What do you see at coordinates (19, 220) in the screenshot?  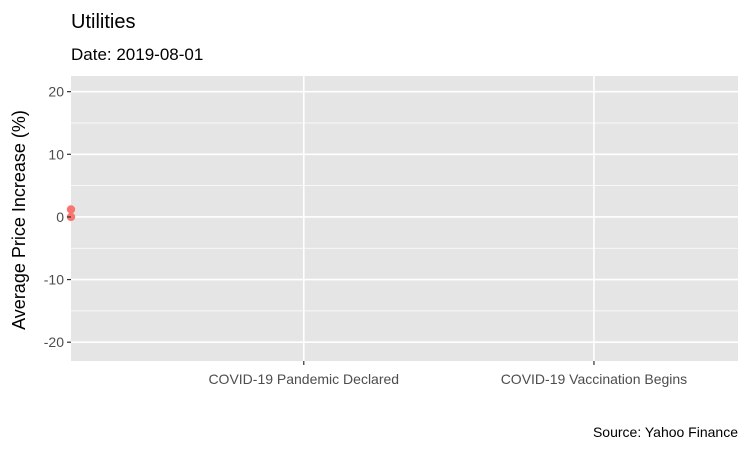 I see `y-axis-title: Average Price Increase (%)` at bounding box center [19, 220].